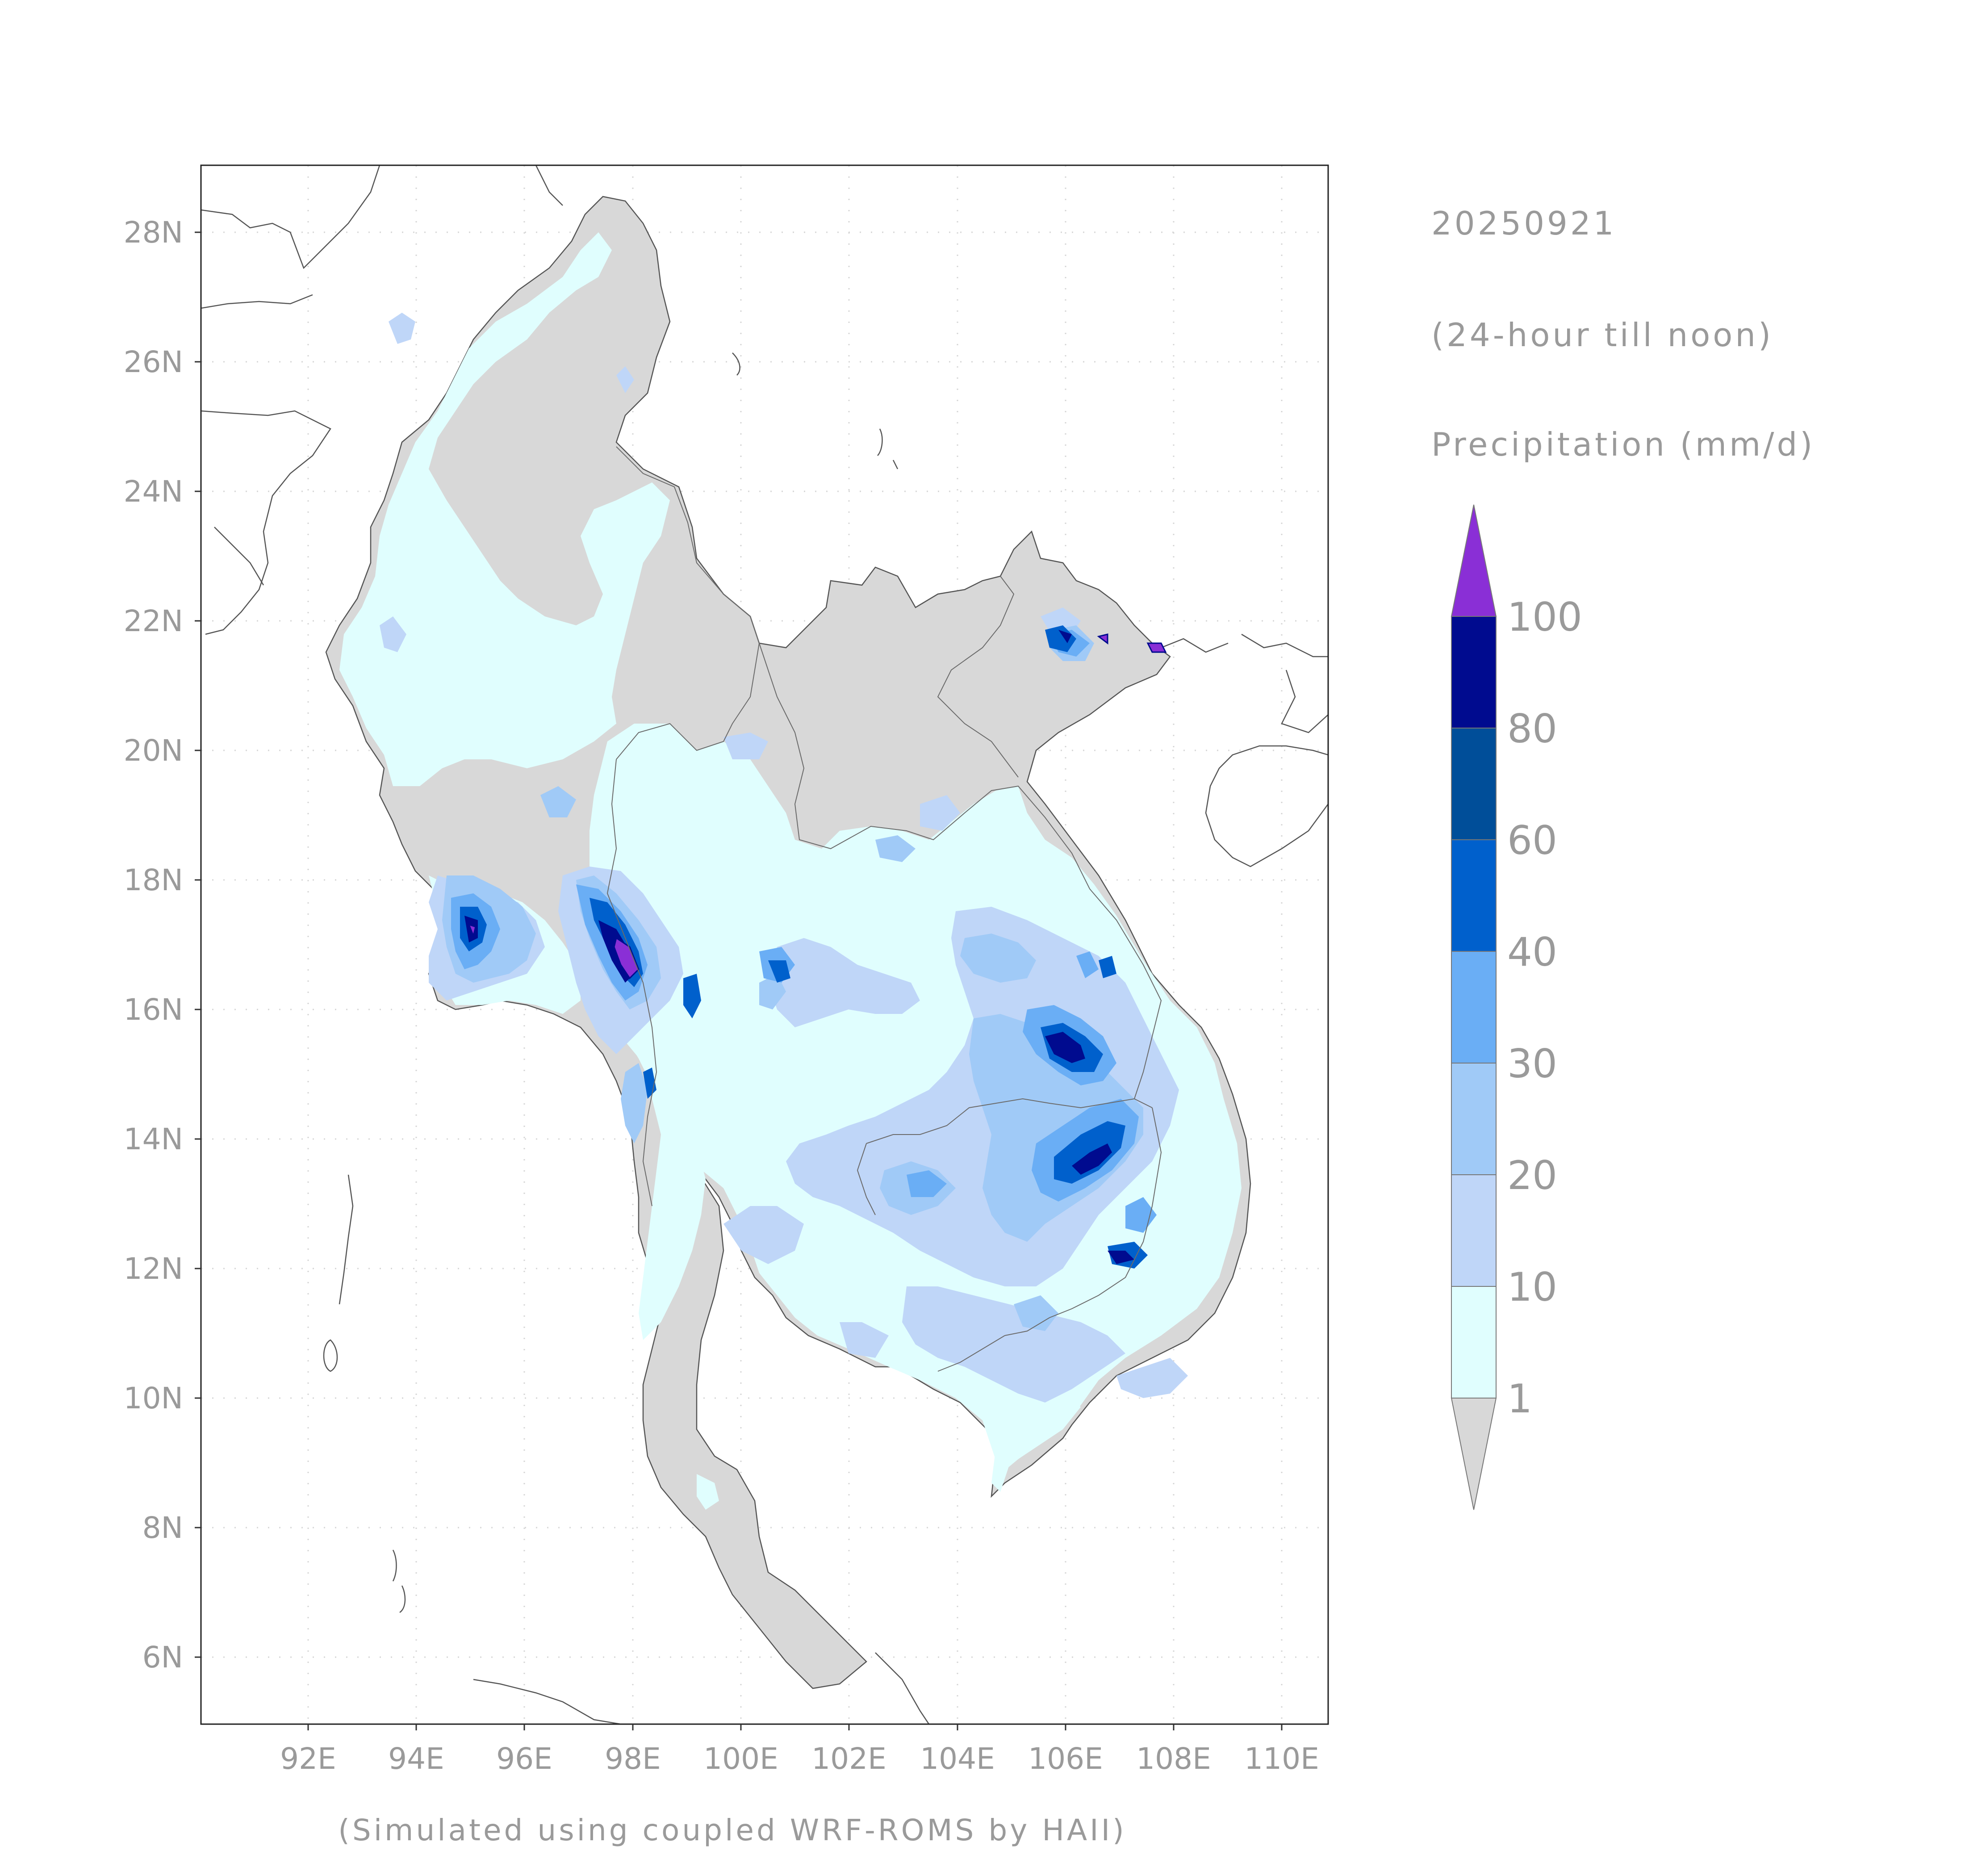  What do you see at coordinates (153, 1269) in the screenshot?
I see `lat-label: 12N` at bounding box center [153, 1269].